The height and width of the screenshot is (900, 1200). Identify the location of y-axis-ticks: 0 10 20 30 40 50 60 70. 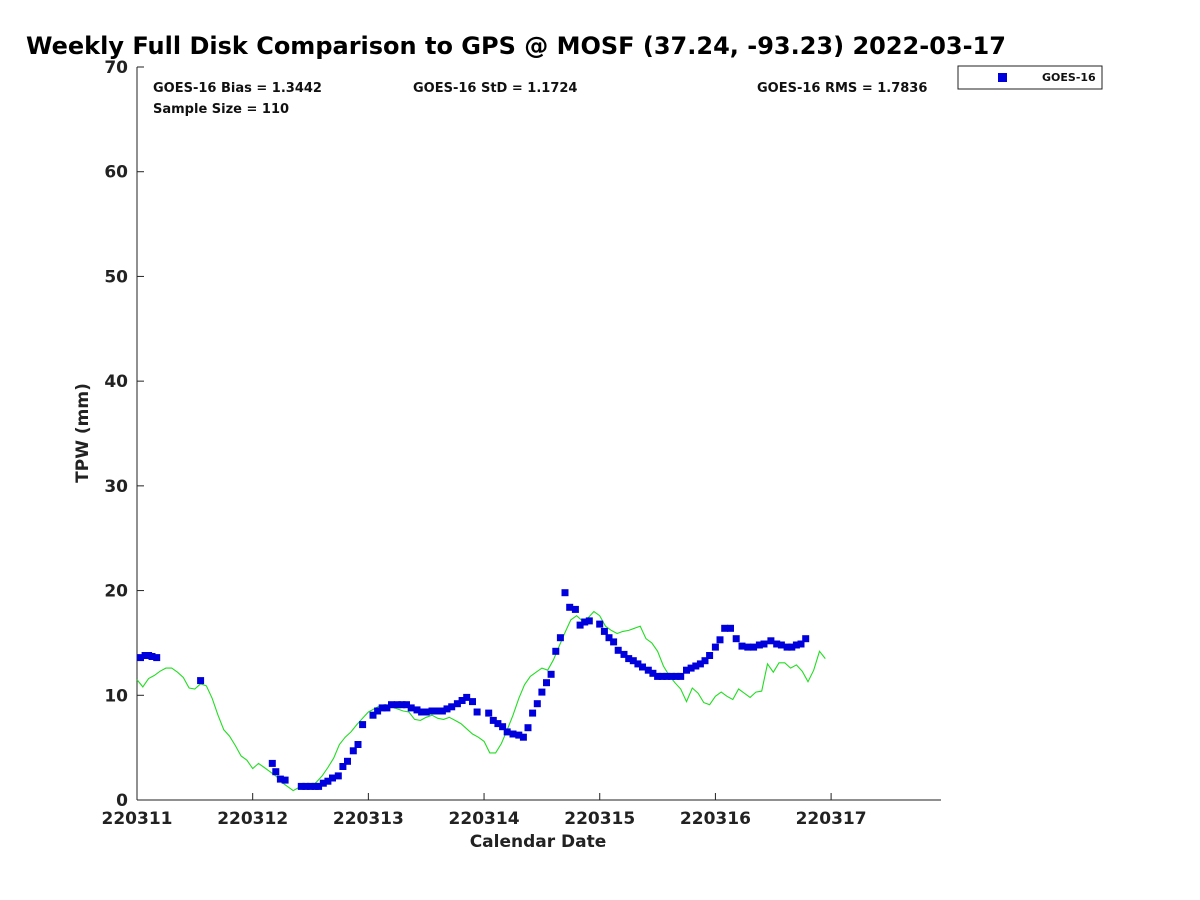
(124, 434).